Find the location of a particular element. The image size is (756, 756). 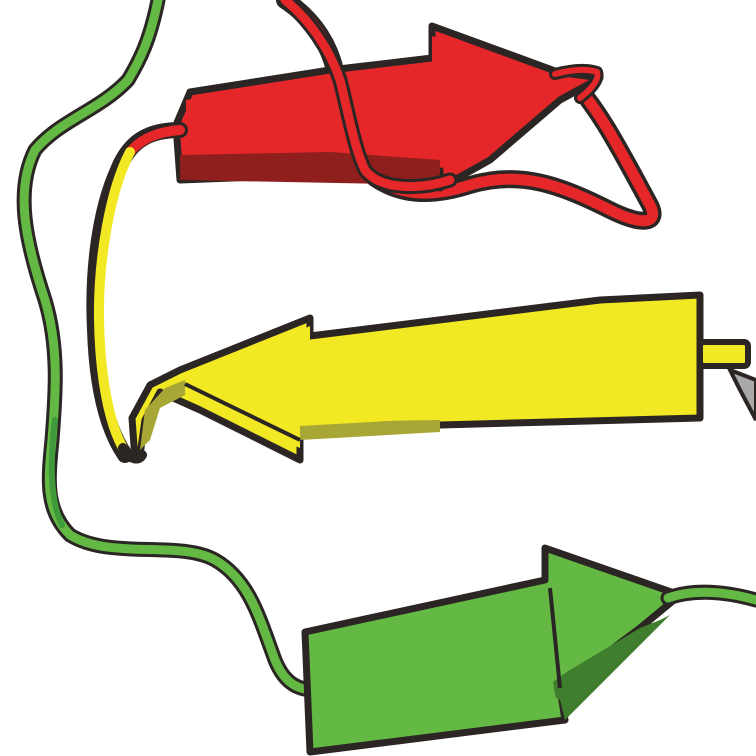

red-beta-strand-arrow is located at coordinates (388, 107).